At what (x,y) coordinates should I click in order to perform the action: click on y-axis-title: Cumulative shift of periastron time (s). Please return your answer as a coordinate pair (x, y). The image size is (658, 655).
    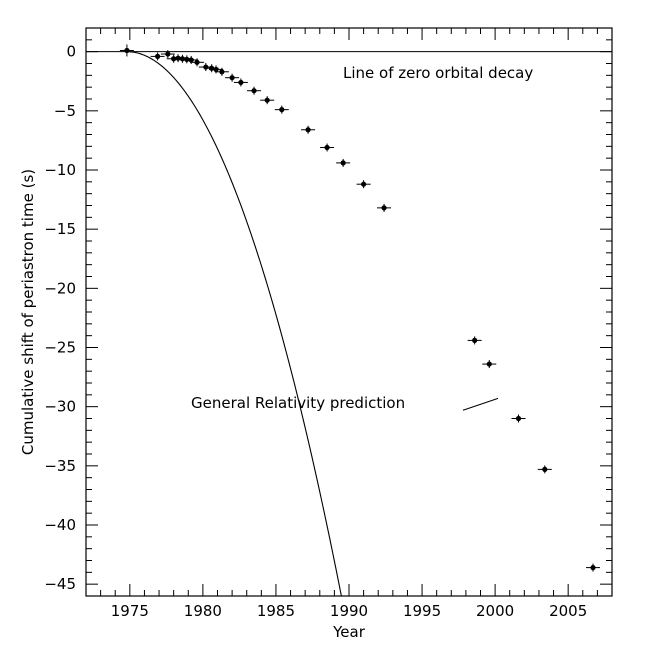
    Looking at the image, I should click on (28, 312).